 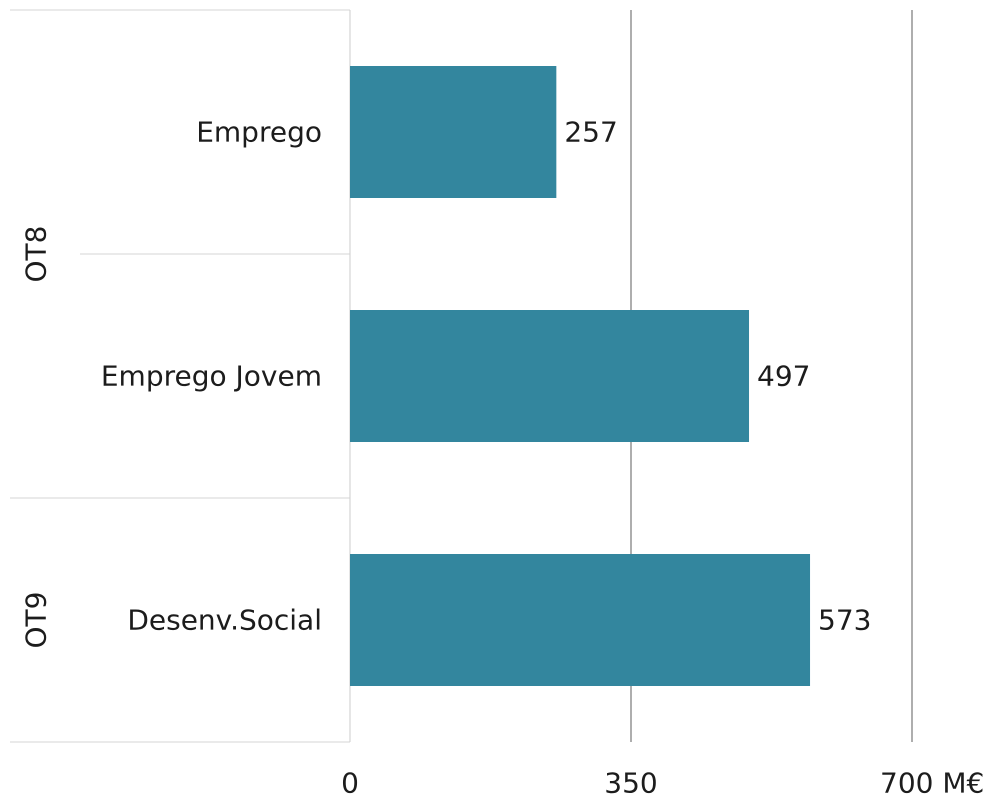 I want to click on x-tick-label-350: 350, so click(x=630, y=782).